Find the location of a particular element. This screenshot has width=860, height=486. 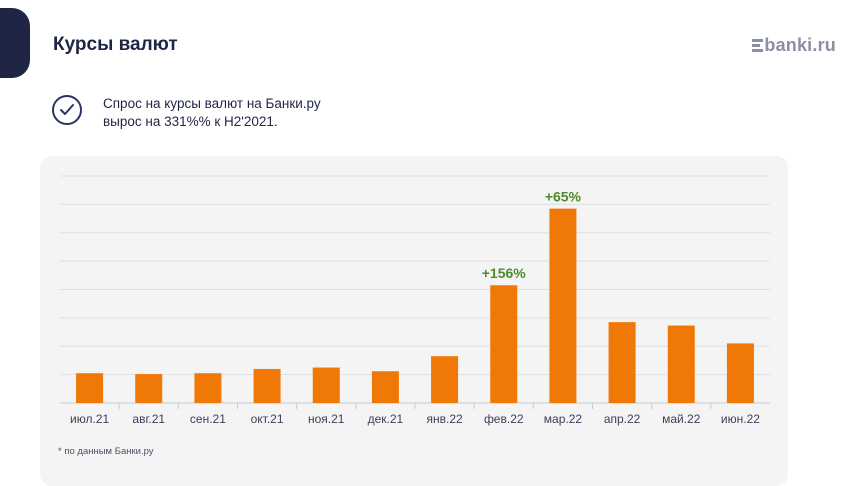

check-circle-icon is located at coordinates (67, 110).